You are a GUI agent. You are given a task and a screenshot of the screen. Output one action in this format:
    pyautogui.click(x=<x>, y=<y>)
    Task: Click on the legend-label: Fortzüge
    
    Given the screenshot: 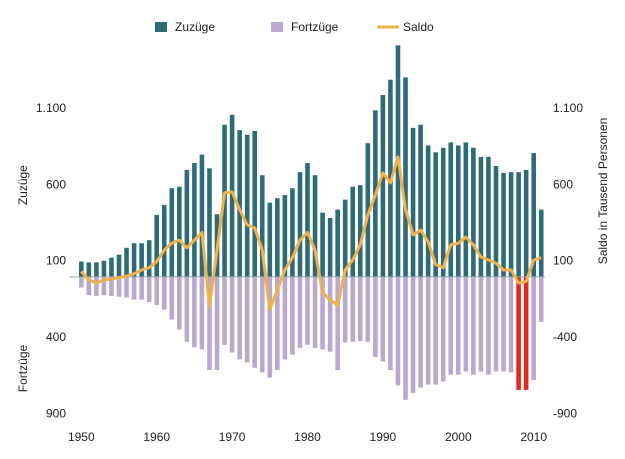 What is the action you would take?
    pyautogui.click(x=315, y=27)
    